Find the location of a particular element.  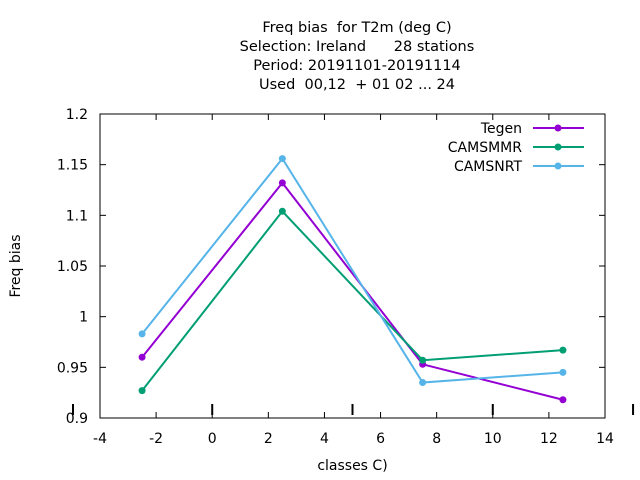

y-tick-label: 0.95 is located at coordinates (72, 368).